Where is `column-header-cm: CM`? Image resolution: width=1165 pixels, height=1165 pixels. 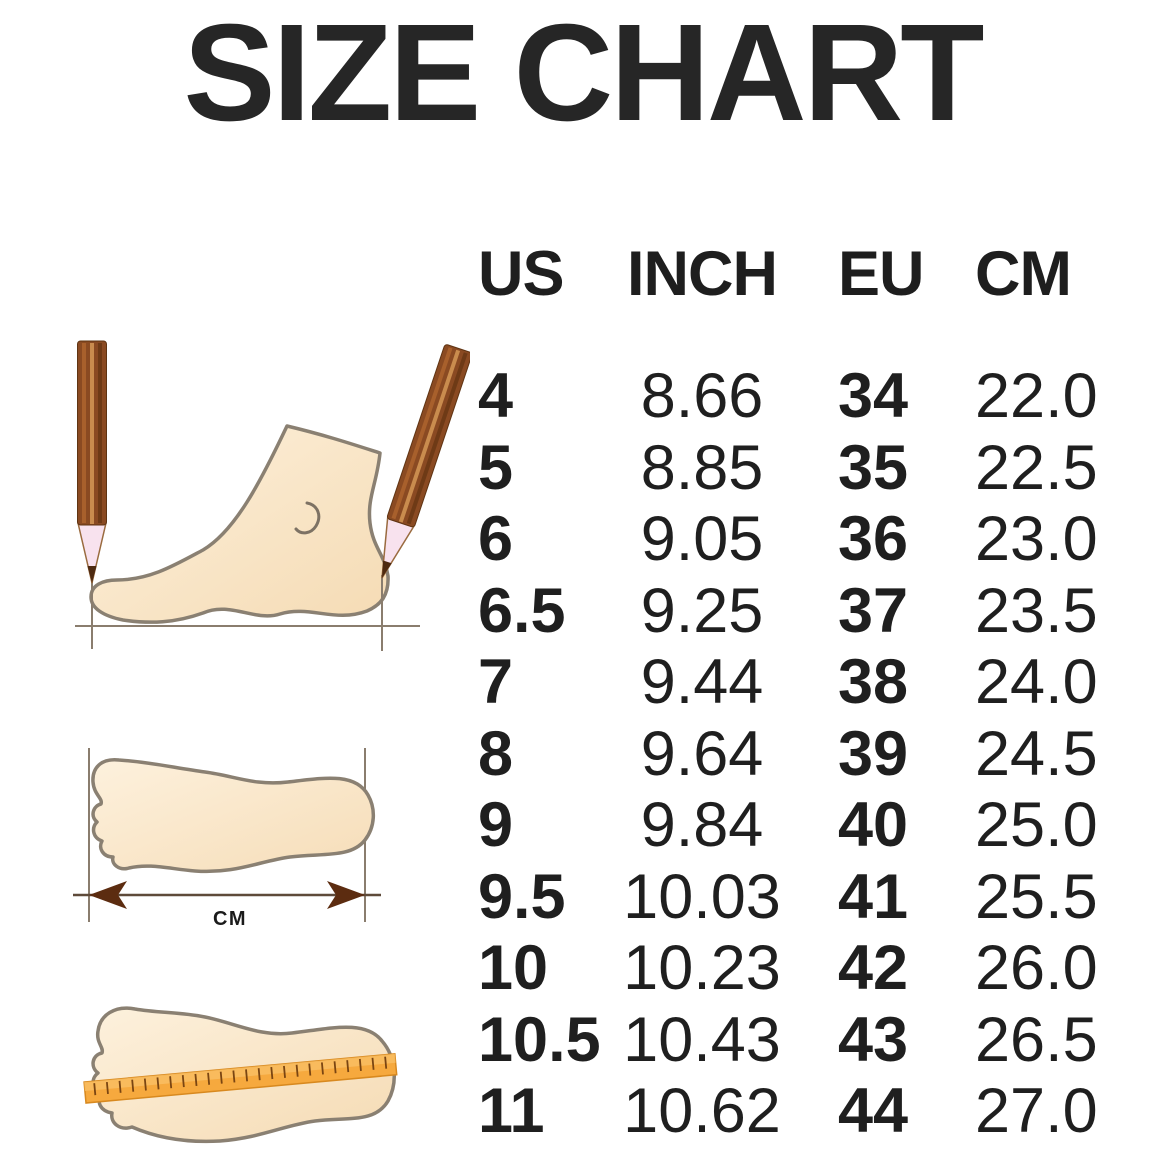
column-header-cm: CM is located at coordinates (1023, 274).